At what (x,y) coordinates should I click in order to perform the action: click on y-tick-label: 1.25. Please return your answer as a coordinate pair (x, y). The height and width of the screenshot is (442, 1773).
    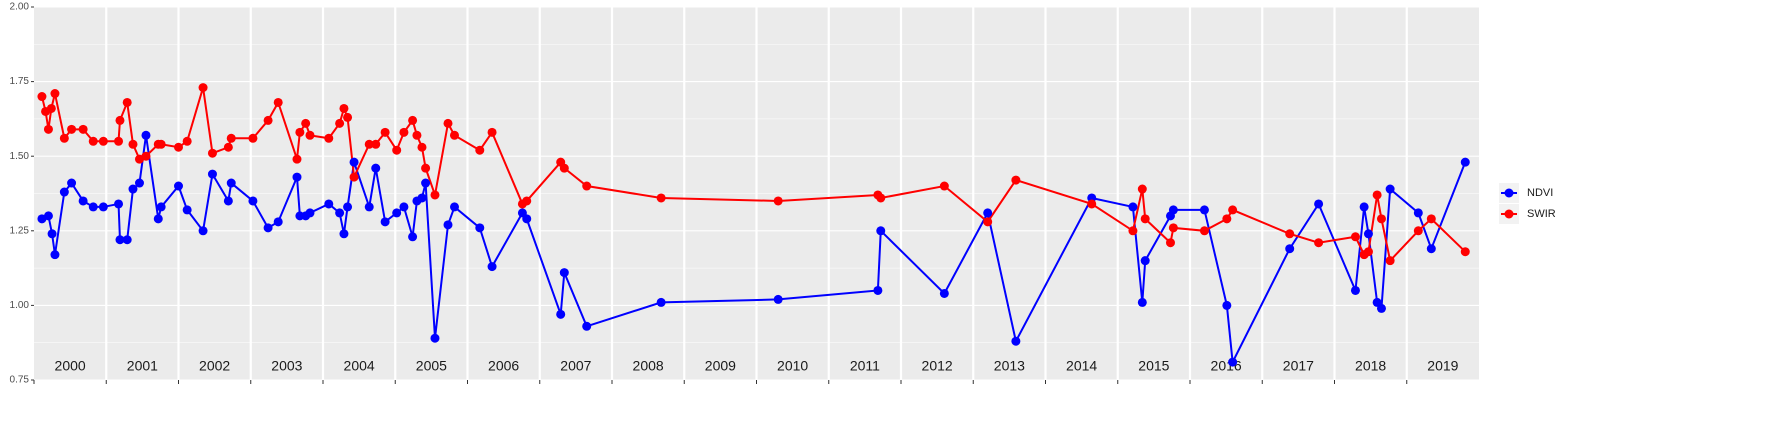
    Looking at the image, I should click on (20, 230).